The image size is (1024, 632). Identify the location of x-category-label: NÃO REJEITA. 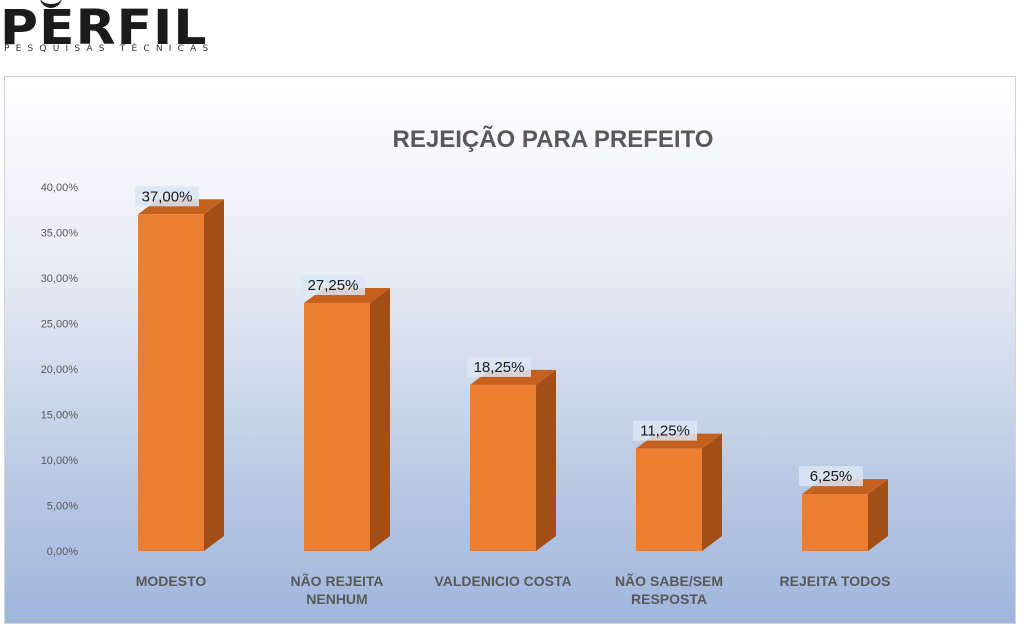
(336, 580).